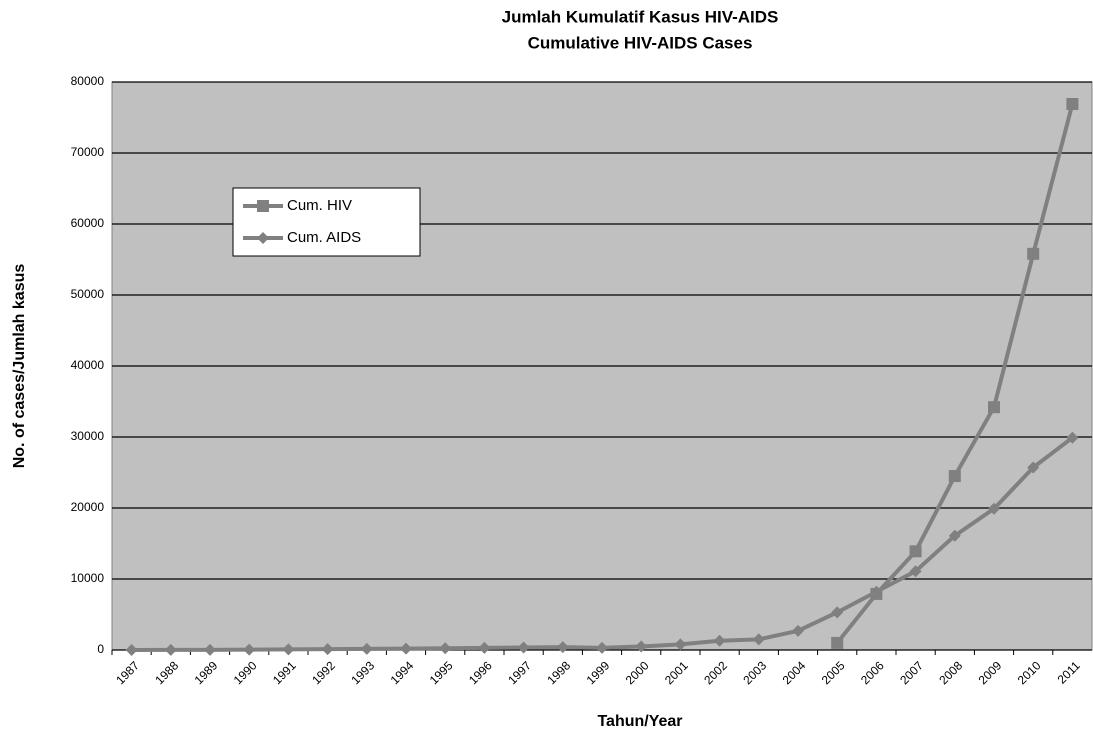  I want to click on x-tick-label: 2010, so click(1029, 672).